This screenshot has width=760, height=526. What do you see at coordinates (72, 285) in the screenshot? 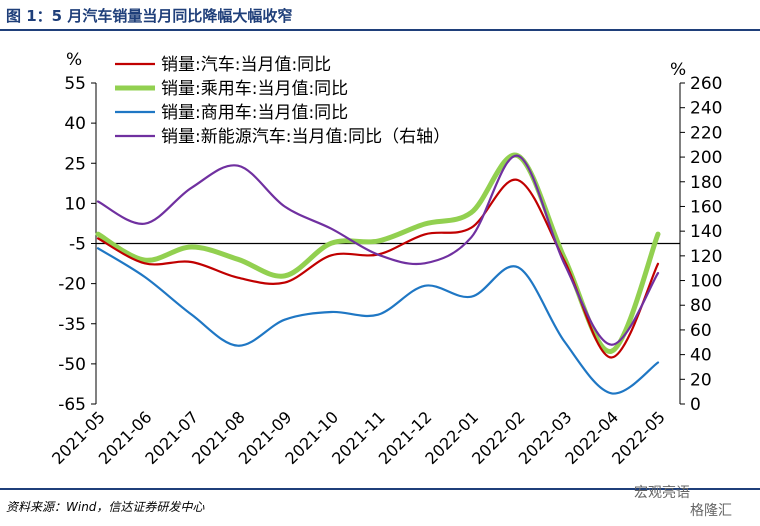
I see `left-tick-label: -20` at bounding box center [72, 285].